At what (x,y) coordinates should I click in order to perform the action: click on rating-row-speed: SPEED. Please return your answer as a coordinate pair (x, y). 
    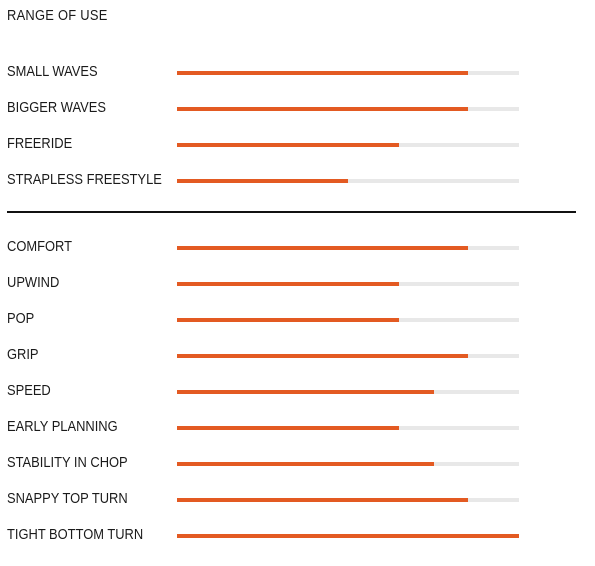
    Looking at the image, I should click on (297, 391).